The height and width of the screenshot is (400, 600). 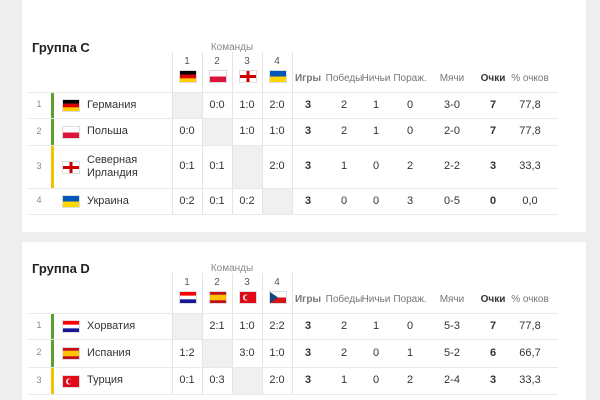 What do you see at coordinates (452, 325) in the screenshot?
I see `stat-value: 5-3` at bounding box center [452, 325].